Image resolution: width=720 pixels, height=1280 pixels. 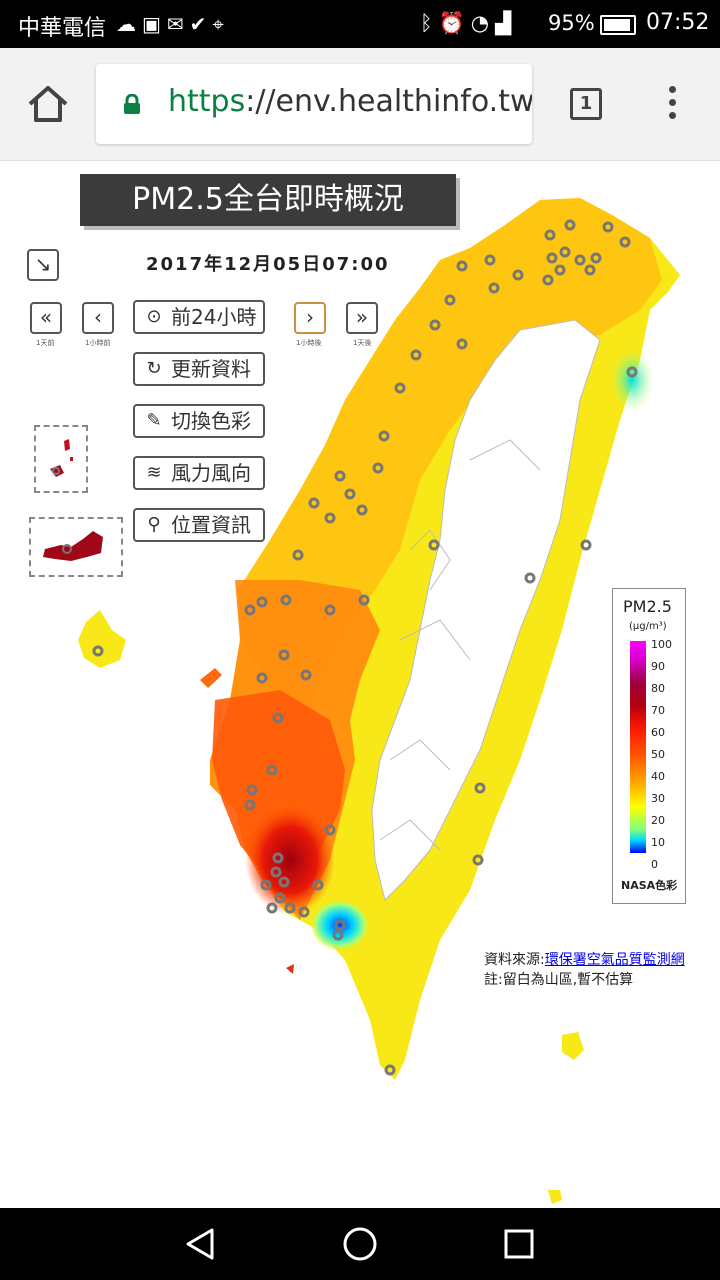 I want to click on status-bar: 中華電信 ☁▣✉✔⌖ ᛒ⏰◔▟ 95% 07:52, so click(x=360, y=24).